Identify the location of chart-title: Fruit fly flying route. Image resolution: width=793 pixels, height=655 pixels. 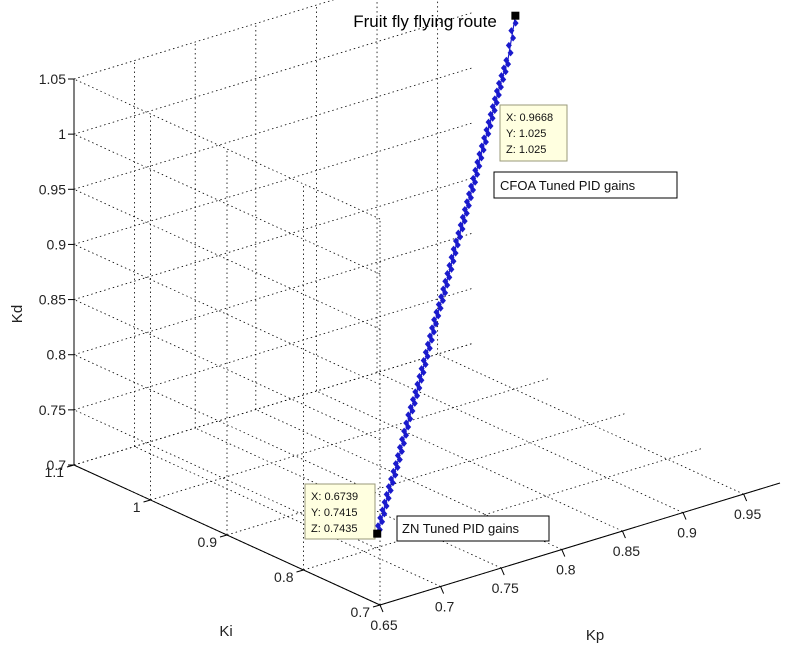
(425, 21).